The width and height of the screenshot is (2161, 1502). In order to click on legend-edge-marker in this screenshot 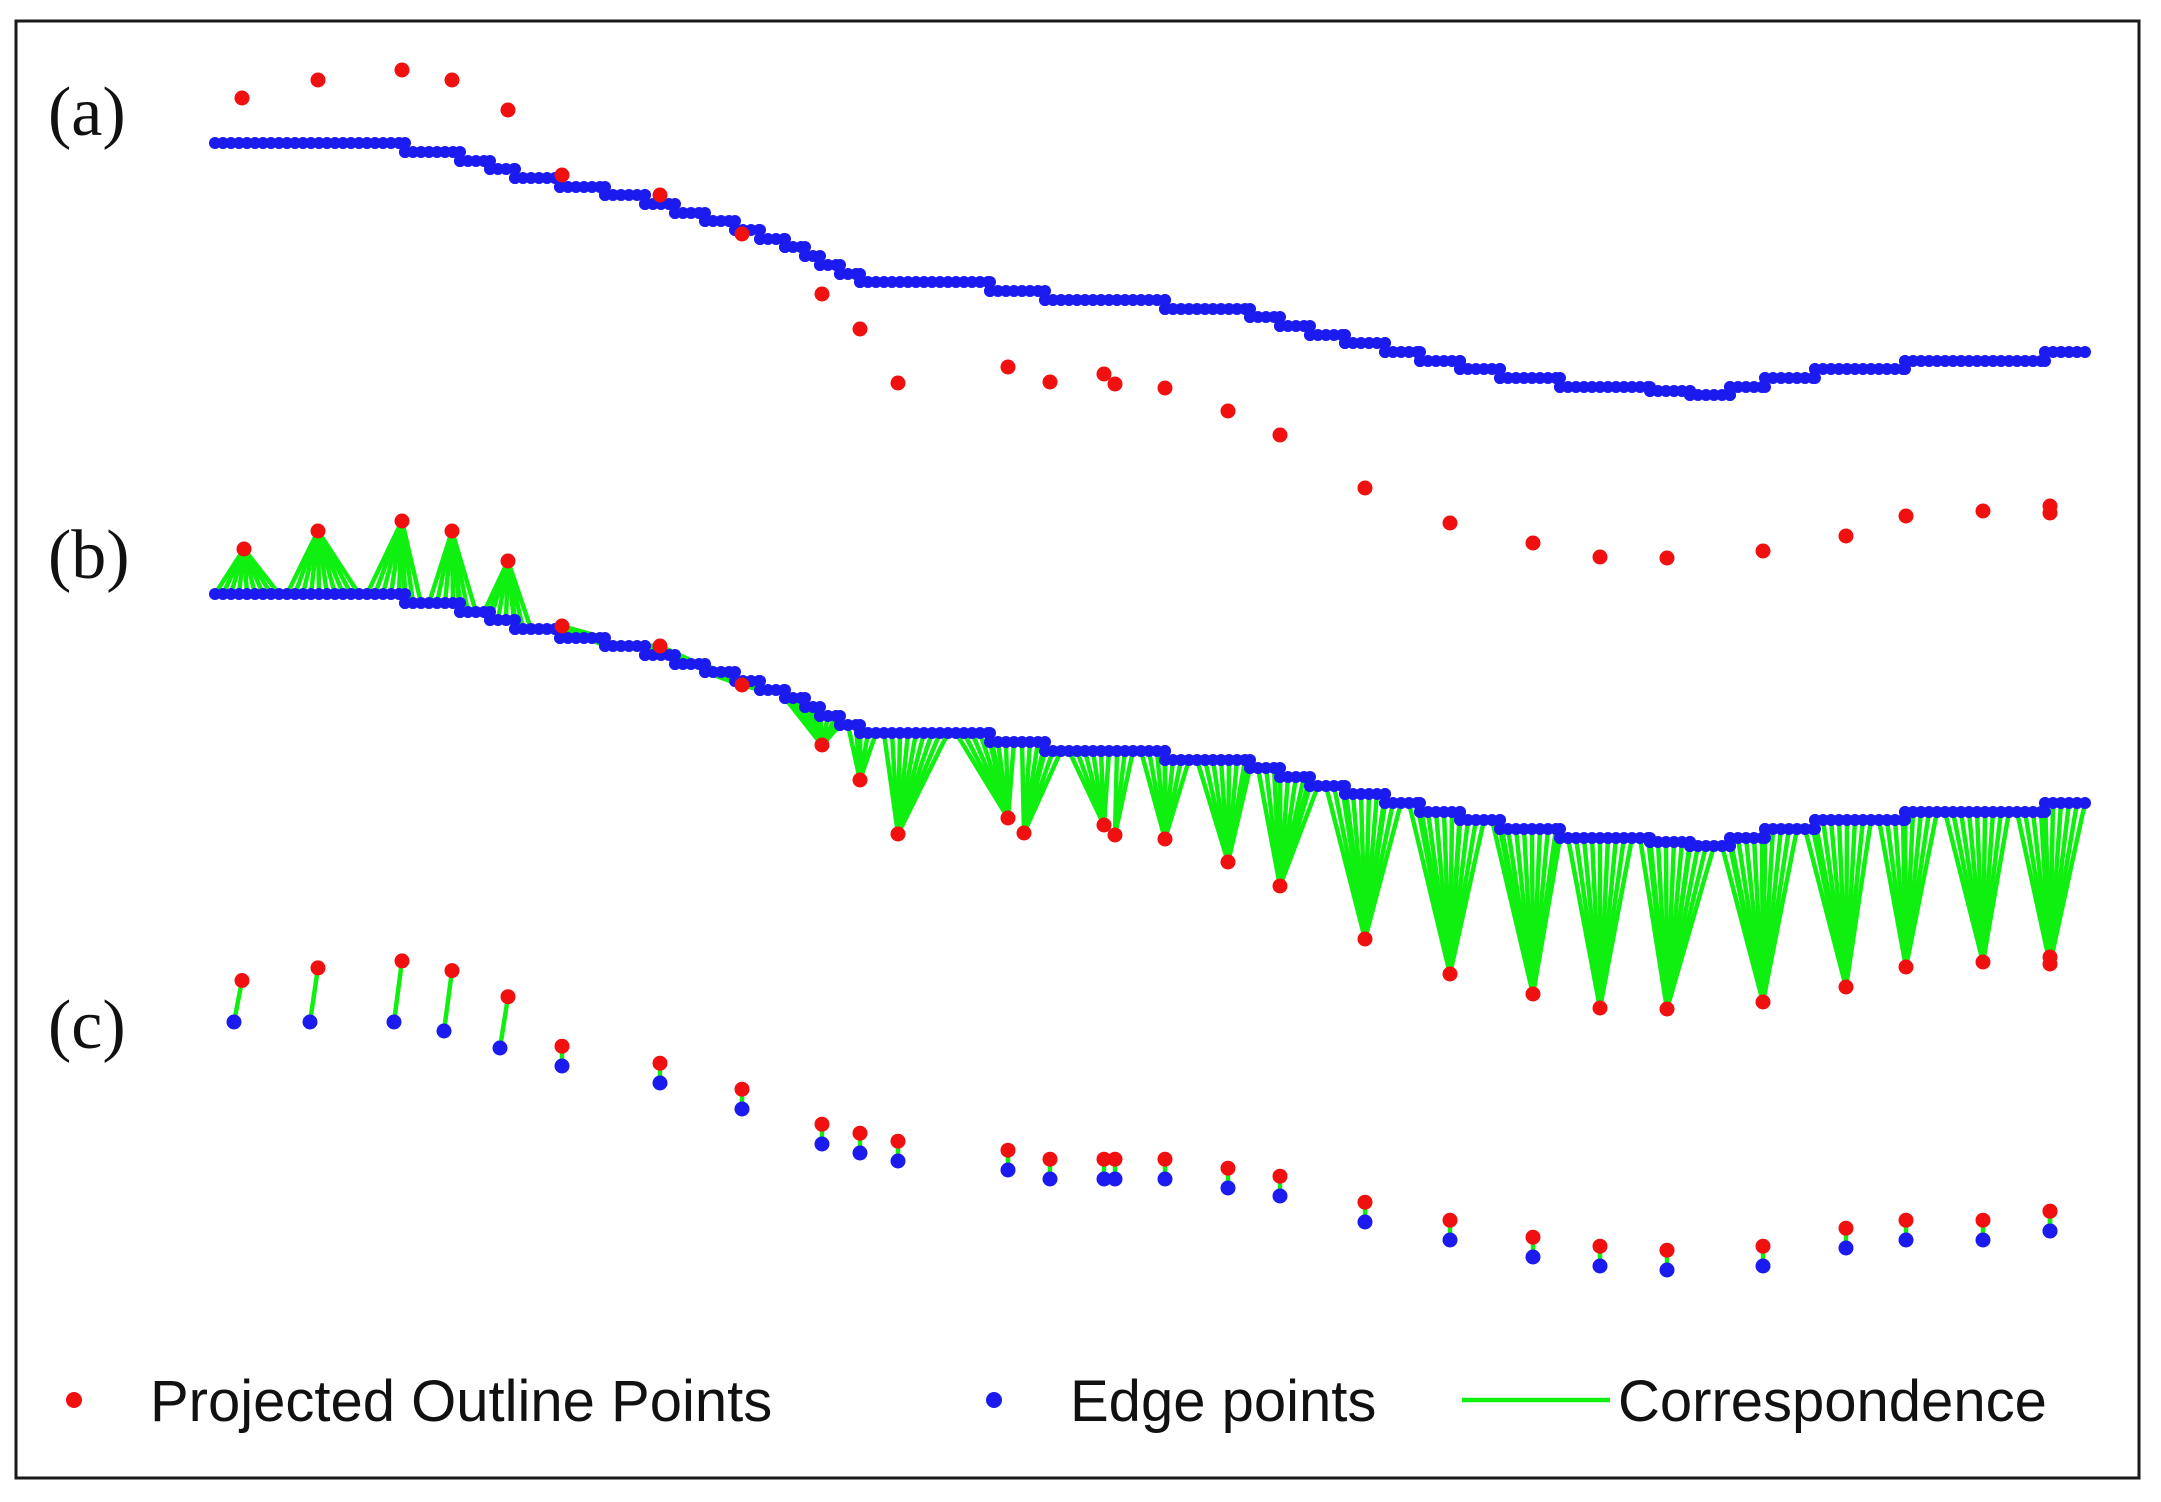, I will do `click(994, 1400)`.